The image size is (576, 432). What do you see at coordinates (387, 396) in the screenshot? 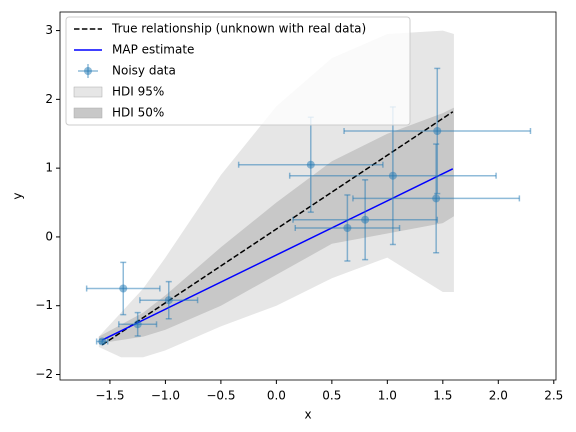
I see `x-tick-label: 1.0` at bounding box center [387, 396].